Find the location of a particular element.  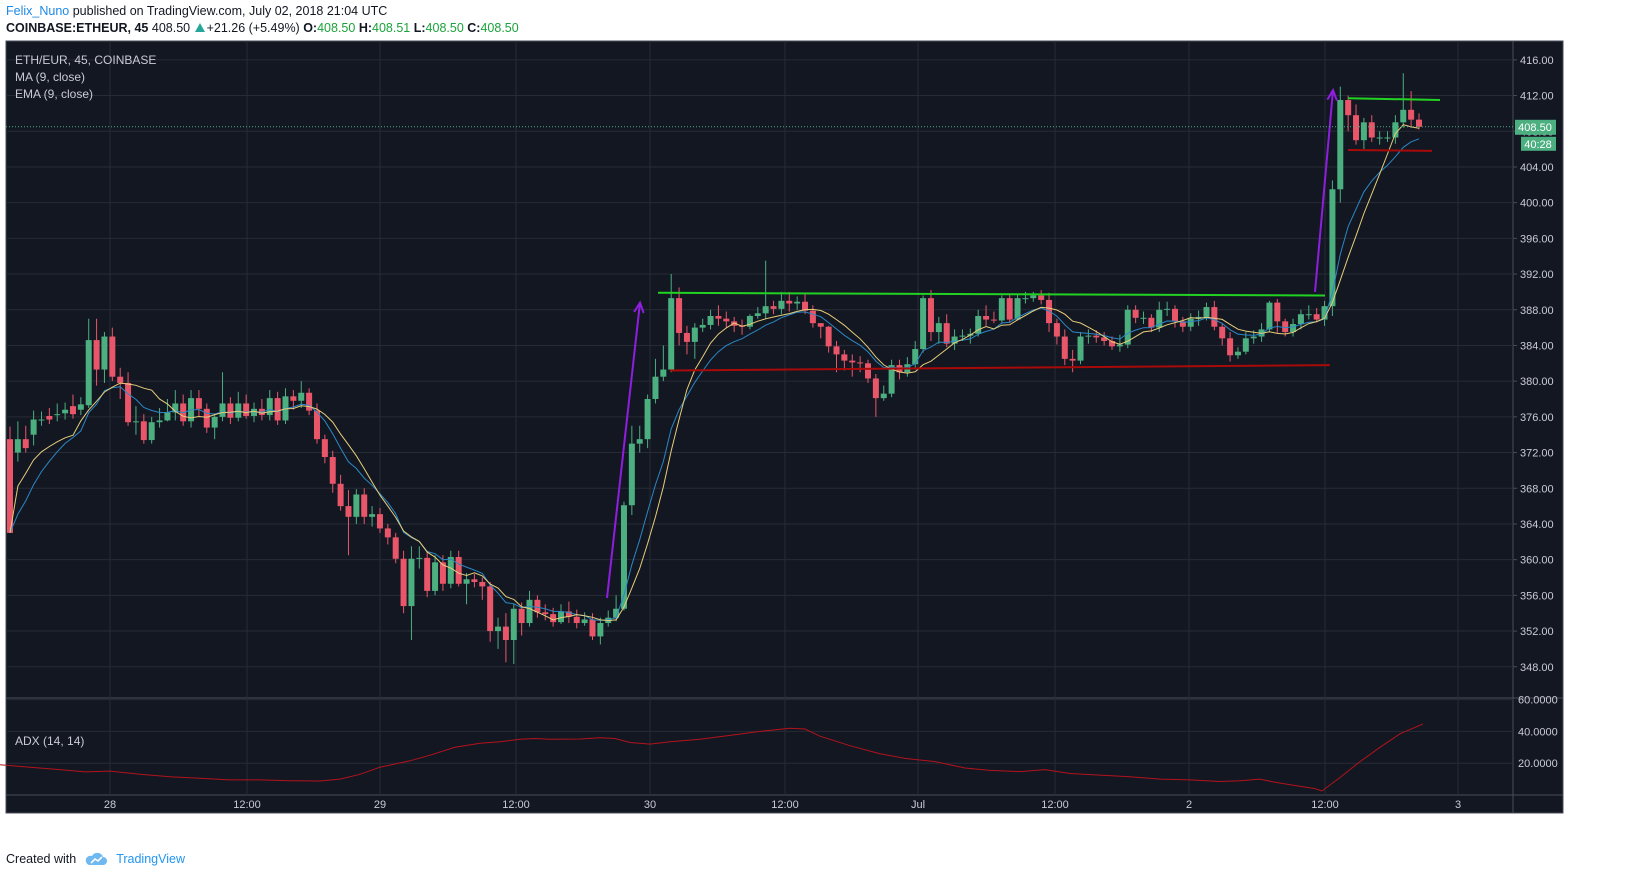

tradingview-link: TradingView is located at coordinates (150, 859).